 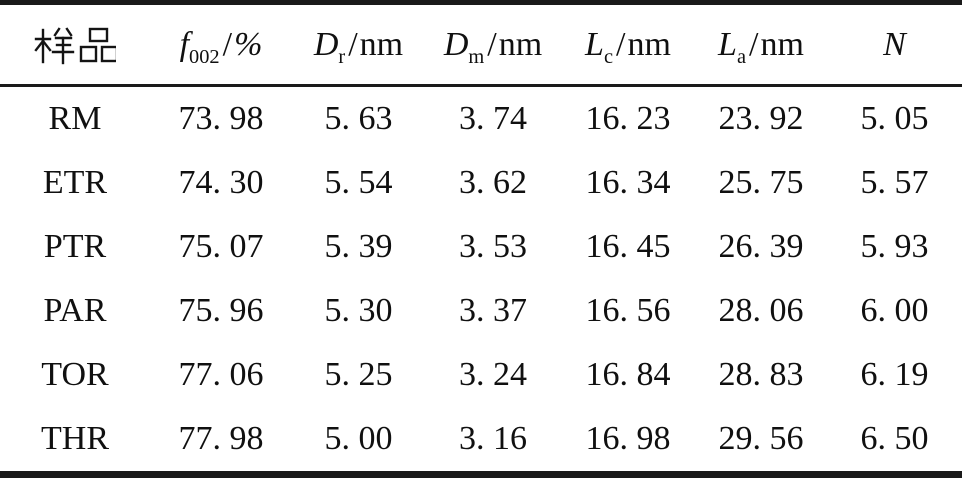 What do you see at coordinates (608, 56) in the screenshot?
I see `header-subscript: c` at bounding box center [608, 56].